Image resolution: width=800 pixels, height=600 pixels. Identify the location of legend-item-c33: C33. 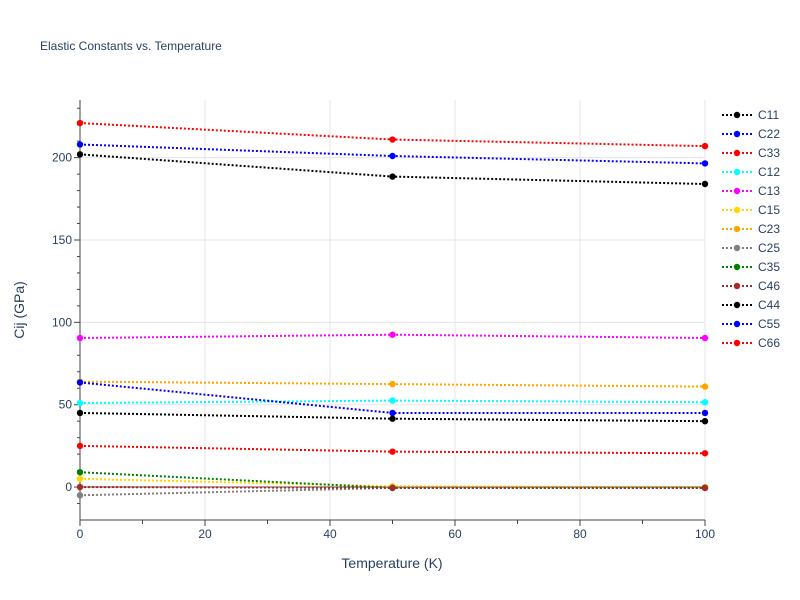
(751, 153).